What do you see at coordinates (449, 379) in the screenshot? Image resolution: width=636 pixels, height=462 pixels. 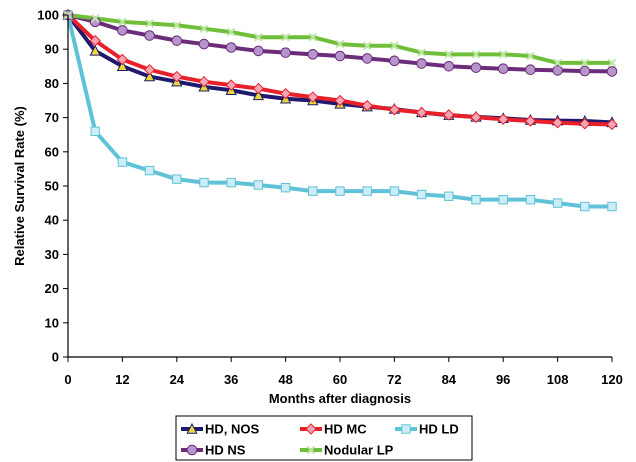 I see `x-tick-label: 84` at bounding box center [449, 379].